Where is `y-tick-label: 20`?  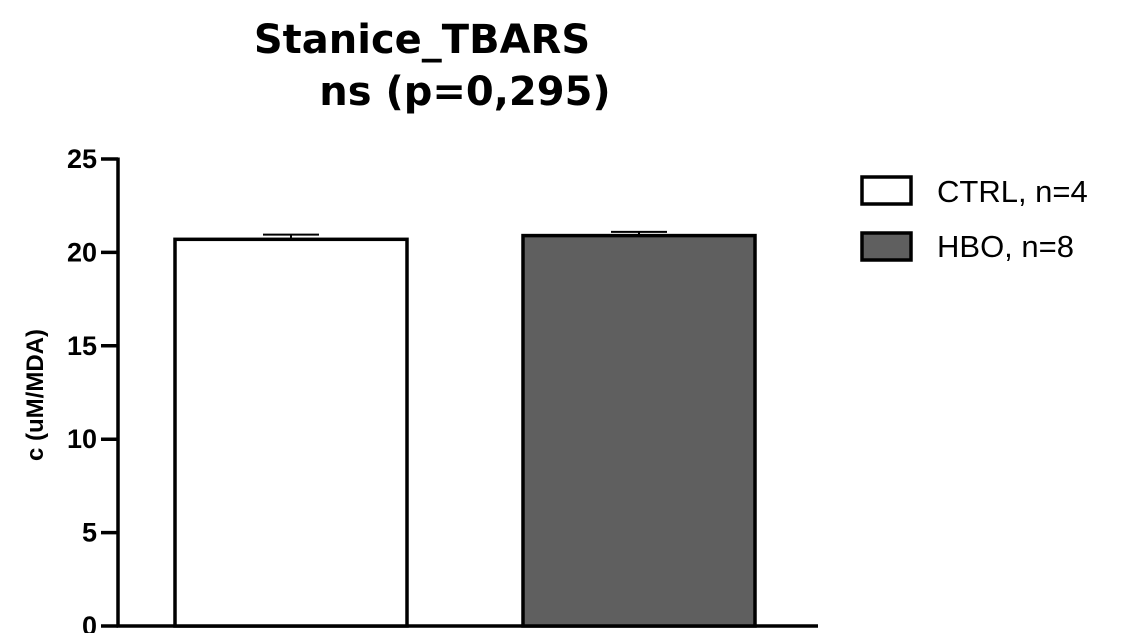
y-tick-label: 20 is located at coordinates (82, 252).